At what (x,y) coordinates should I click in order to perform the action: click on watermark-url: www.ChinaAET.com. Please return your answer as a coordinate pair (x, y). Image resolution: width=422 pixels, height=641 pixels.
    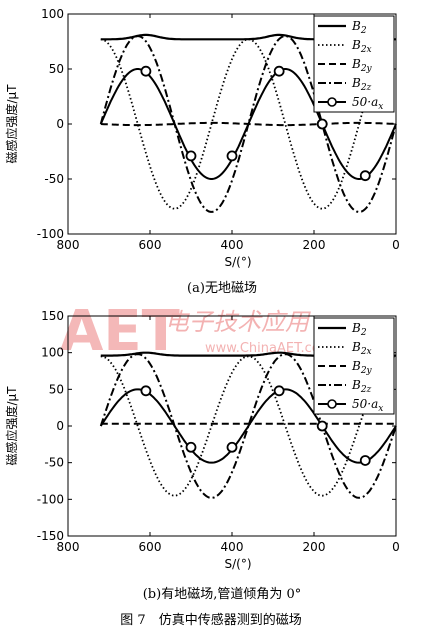
    Looking at the image, I should click on (268, 348).